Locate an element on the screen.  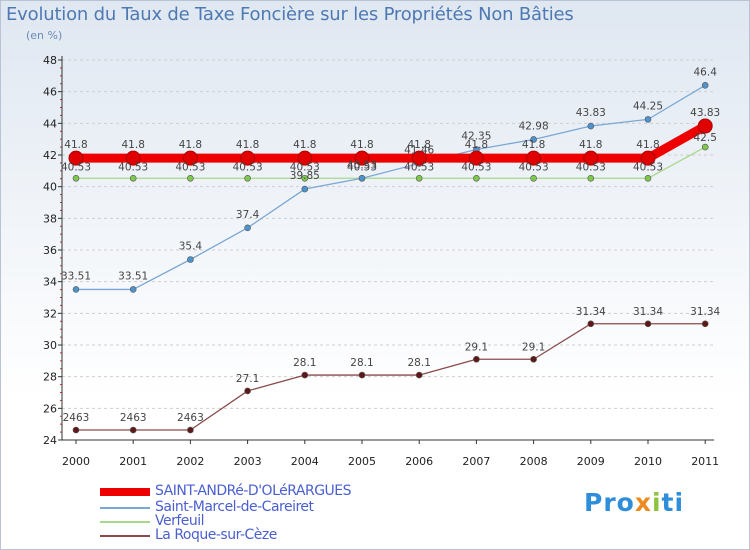
y-tick-label: 36 is located at coordinates (50, 250).